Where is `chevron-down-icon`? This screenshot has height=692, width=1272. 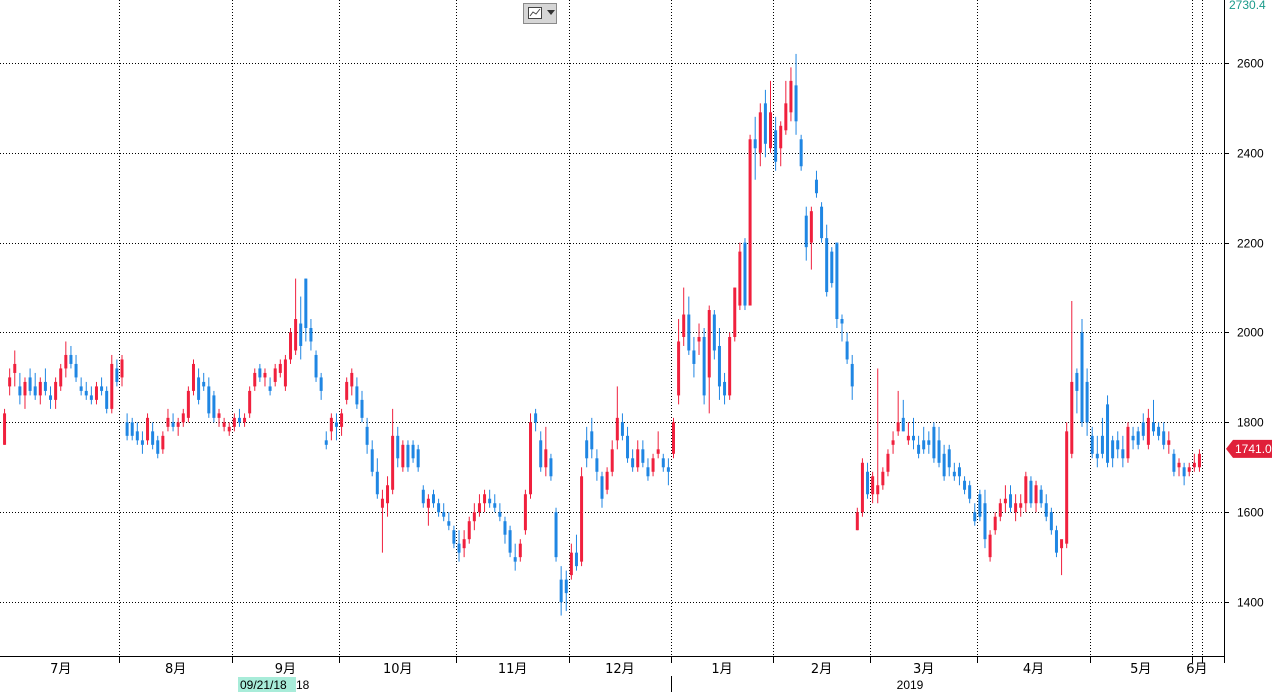 chevron-down-icon is located at coordinates (551, 12).